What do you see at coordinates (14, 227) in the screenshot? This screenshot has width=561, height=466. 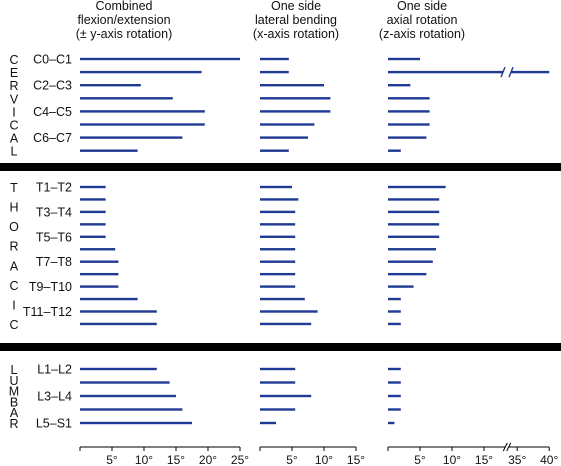 I see `region-letter: O` at bounding box center [14, 227].